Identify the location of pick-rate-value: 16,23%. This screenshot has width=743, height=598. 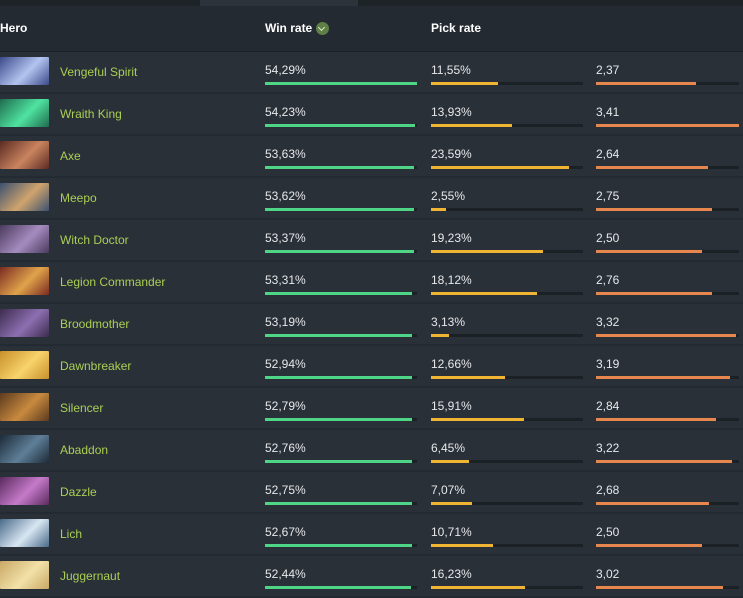
(451, 574).